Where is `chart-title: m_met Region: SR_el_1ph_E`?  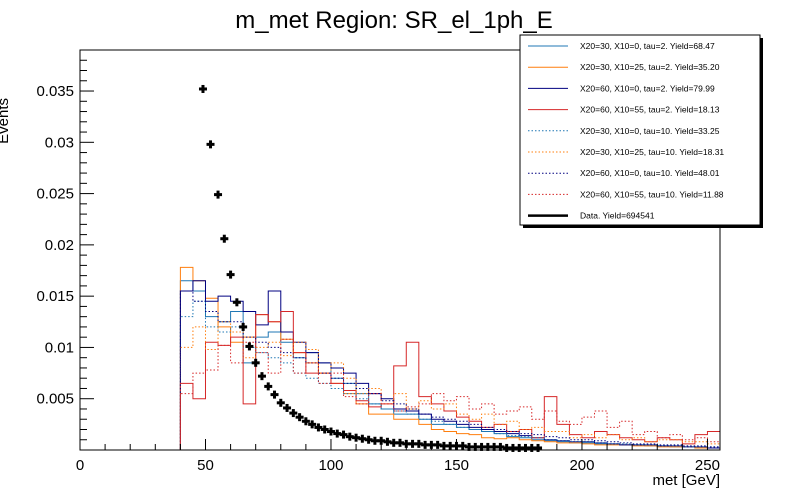 chart-title: m_met Region: SR_el_1ph_E is located at coordinates (394, 20).